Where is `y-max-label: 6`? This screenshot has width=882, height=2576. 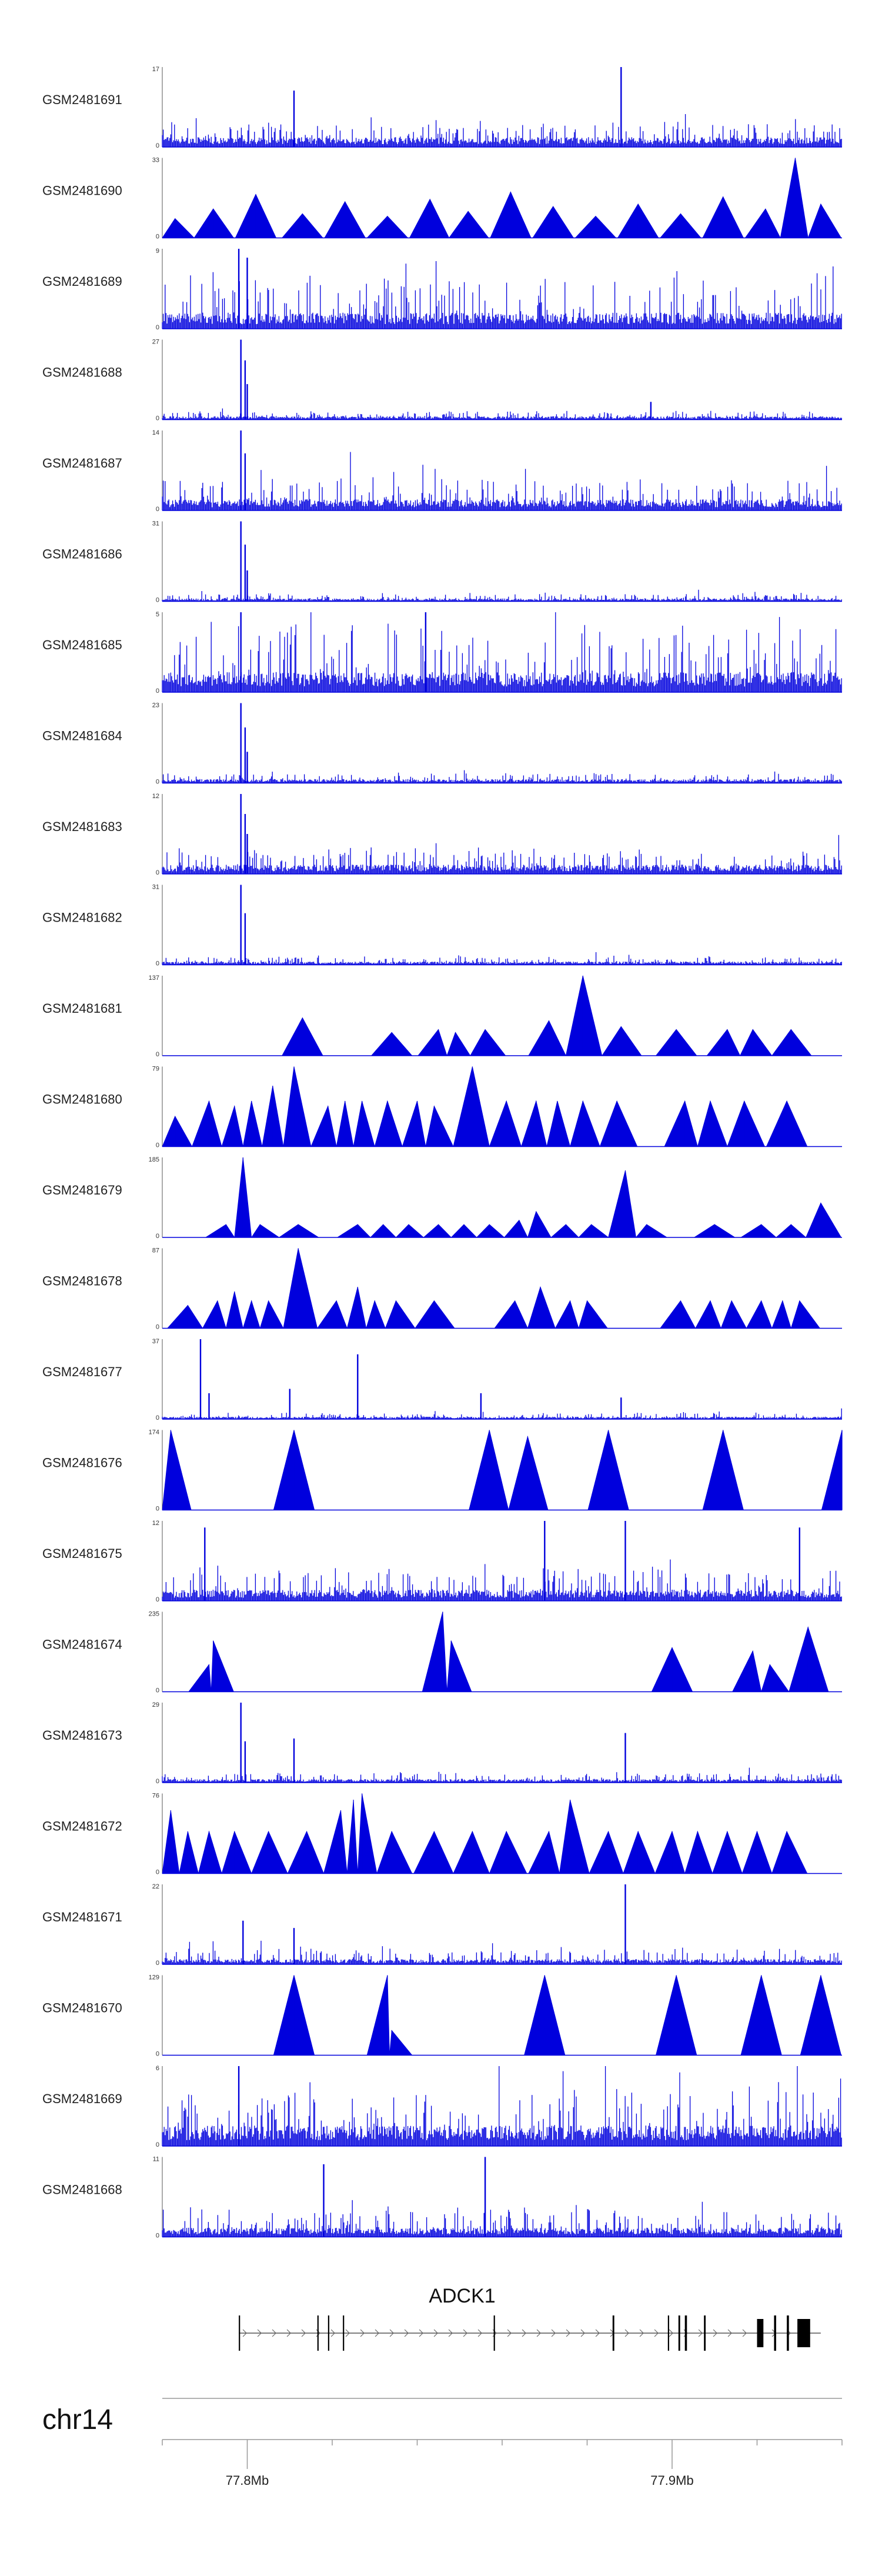
y-max-label: 6 is located at coordinates (157, 2068).